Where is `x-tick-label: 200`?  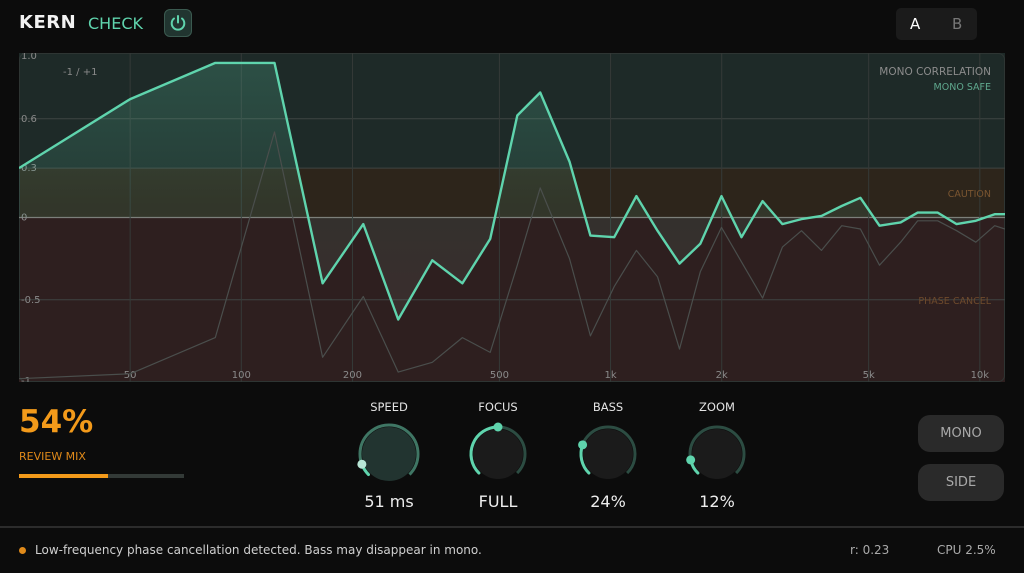
x-tick-label: 200 is located at coordinates (352, 375).